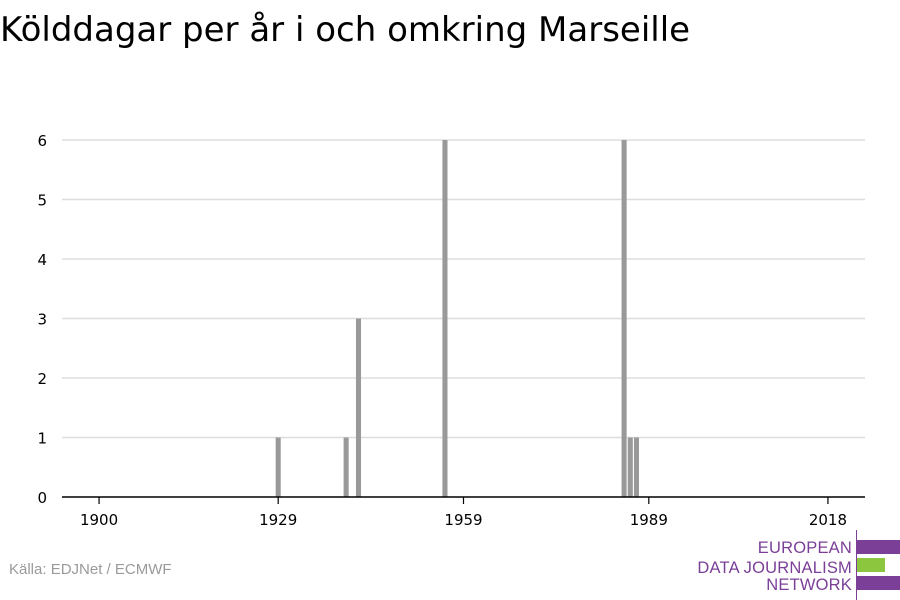  I want to click on x-tick-label-1959: 1959, so click(463, 520).